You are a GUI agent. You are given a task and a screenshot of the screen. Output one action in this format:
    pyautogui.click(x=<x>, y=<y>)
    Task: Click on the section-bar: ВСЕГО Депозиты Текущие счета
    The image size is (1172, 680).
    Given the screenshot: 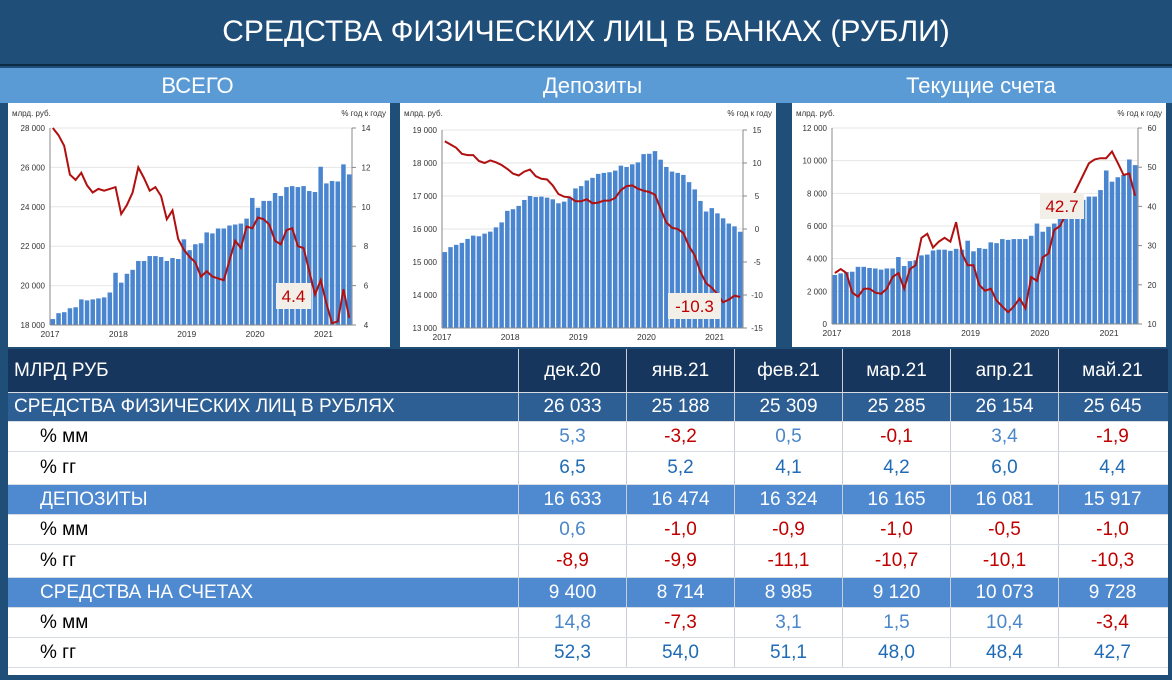 What is the action you would take?
    pyautogui.click(x=586, y=85)
    